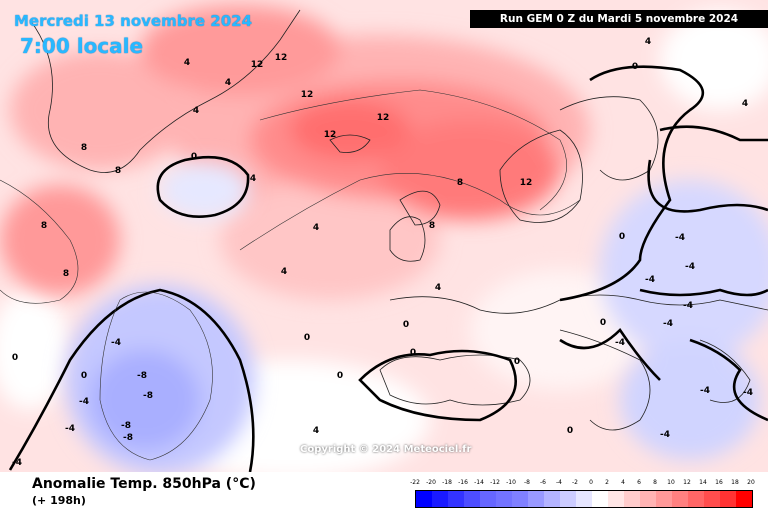 The height and width of the screenshot is (512, 768). Describe the element at coordinates (511, 482) in the screenshot. I see `legend-tick: -10` at that location.